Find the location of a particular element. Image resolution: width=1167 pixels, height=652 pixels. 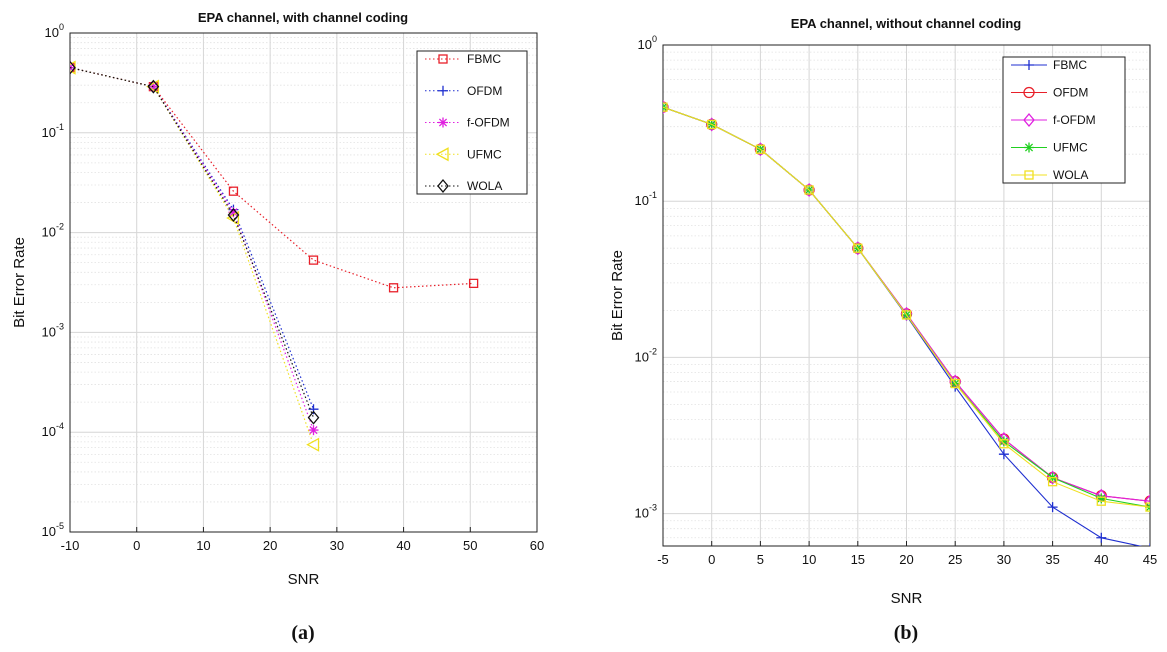

x-tick-label: 5 is located at coordinates (760, 559).